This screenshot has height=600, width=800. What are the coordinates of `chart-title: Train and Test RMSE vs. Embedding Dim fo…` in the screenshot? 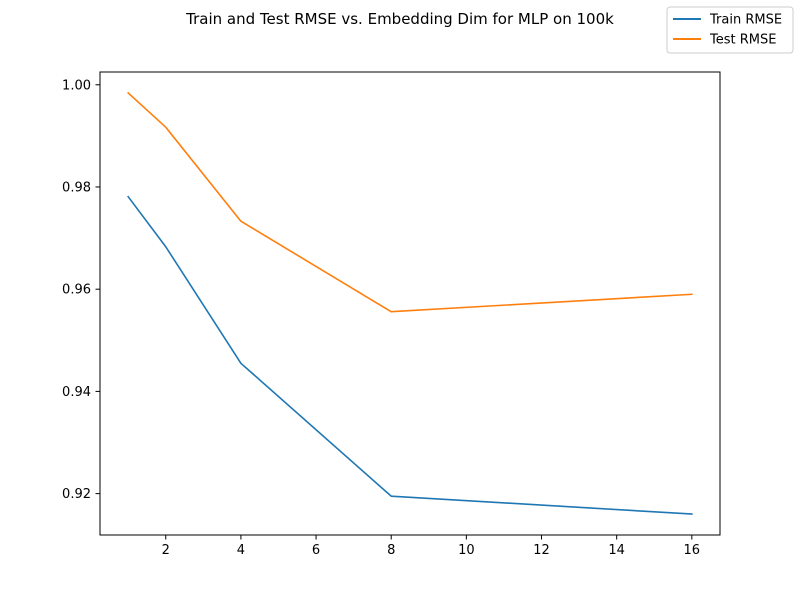 It's located at (399, 19).